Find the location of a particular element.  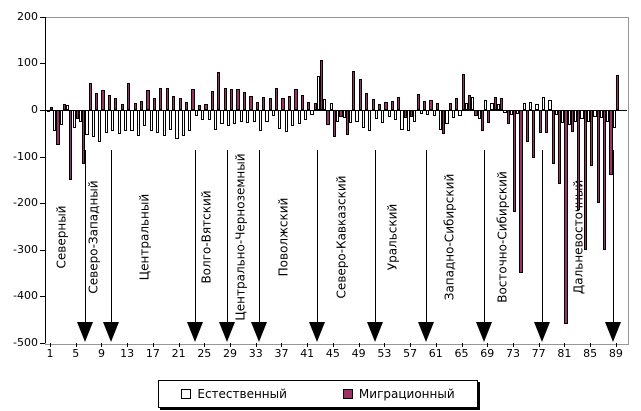

legend-item-natural: Естественный is located at coordinates (234, 394).